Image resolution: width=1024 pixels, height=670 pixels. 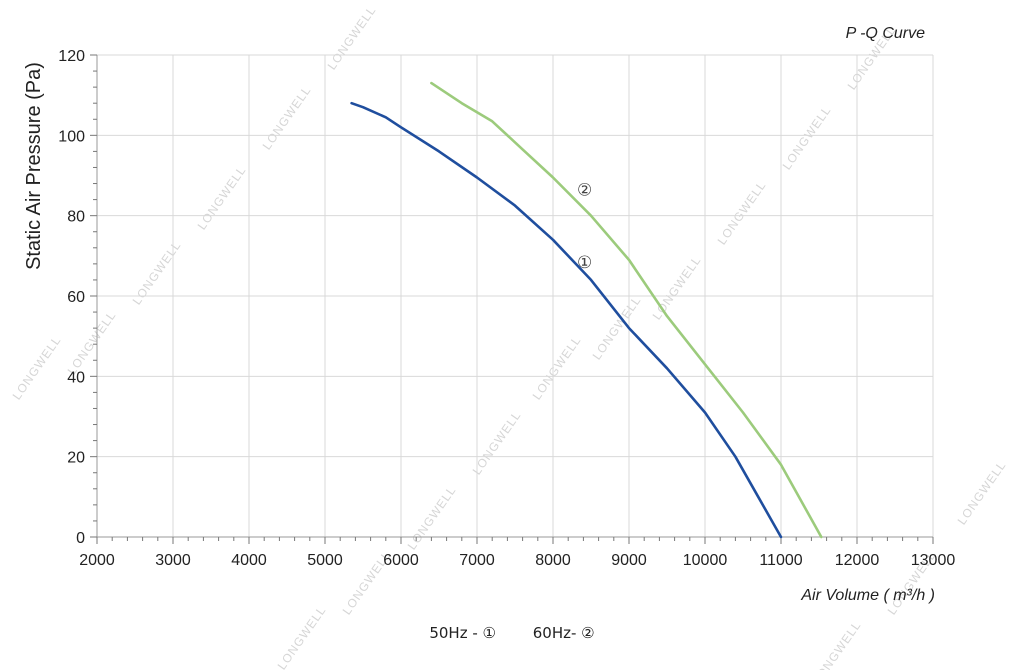 I want to click on x-tick-label: 6000, so click(x=401, y=560).